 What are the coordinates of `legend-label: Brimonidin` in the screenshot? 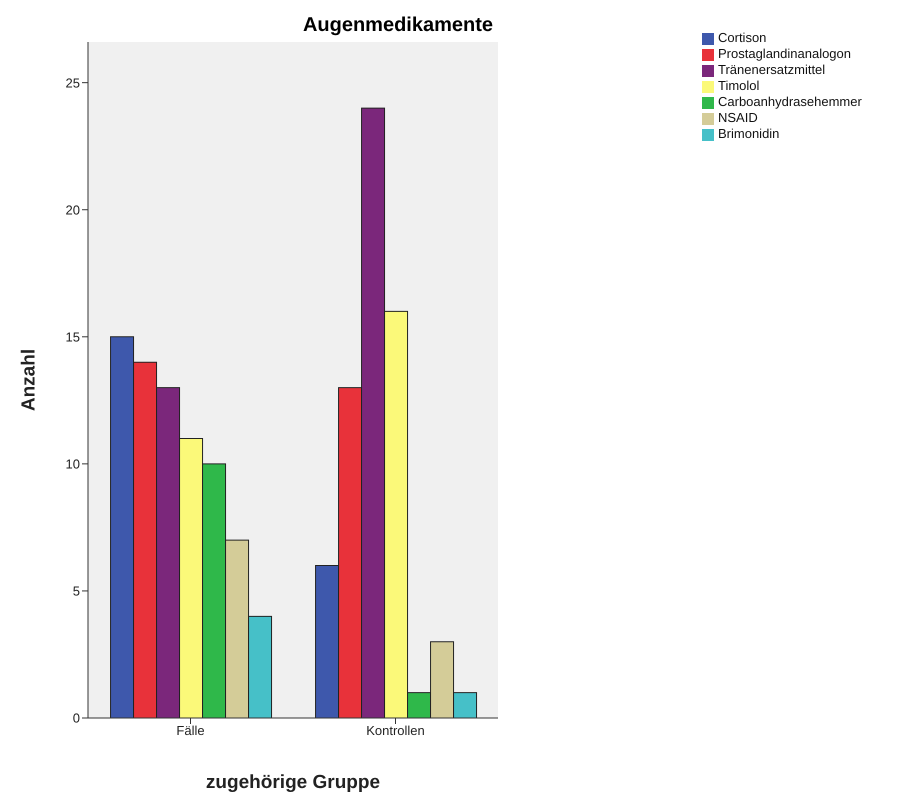 It's located at (749, 133).